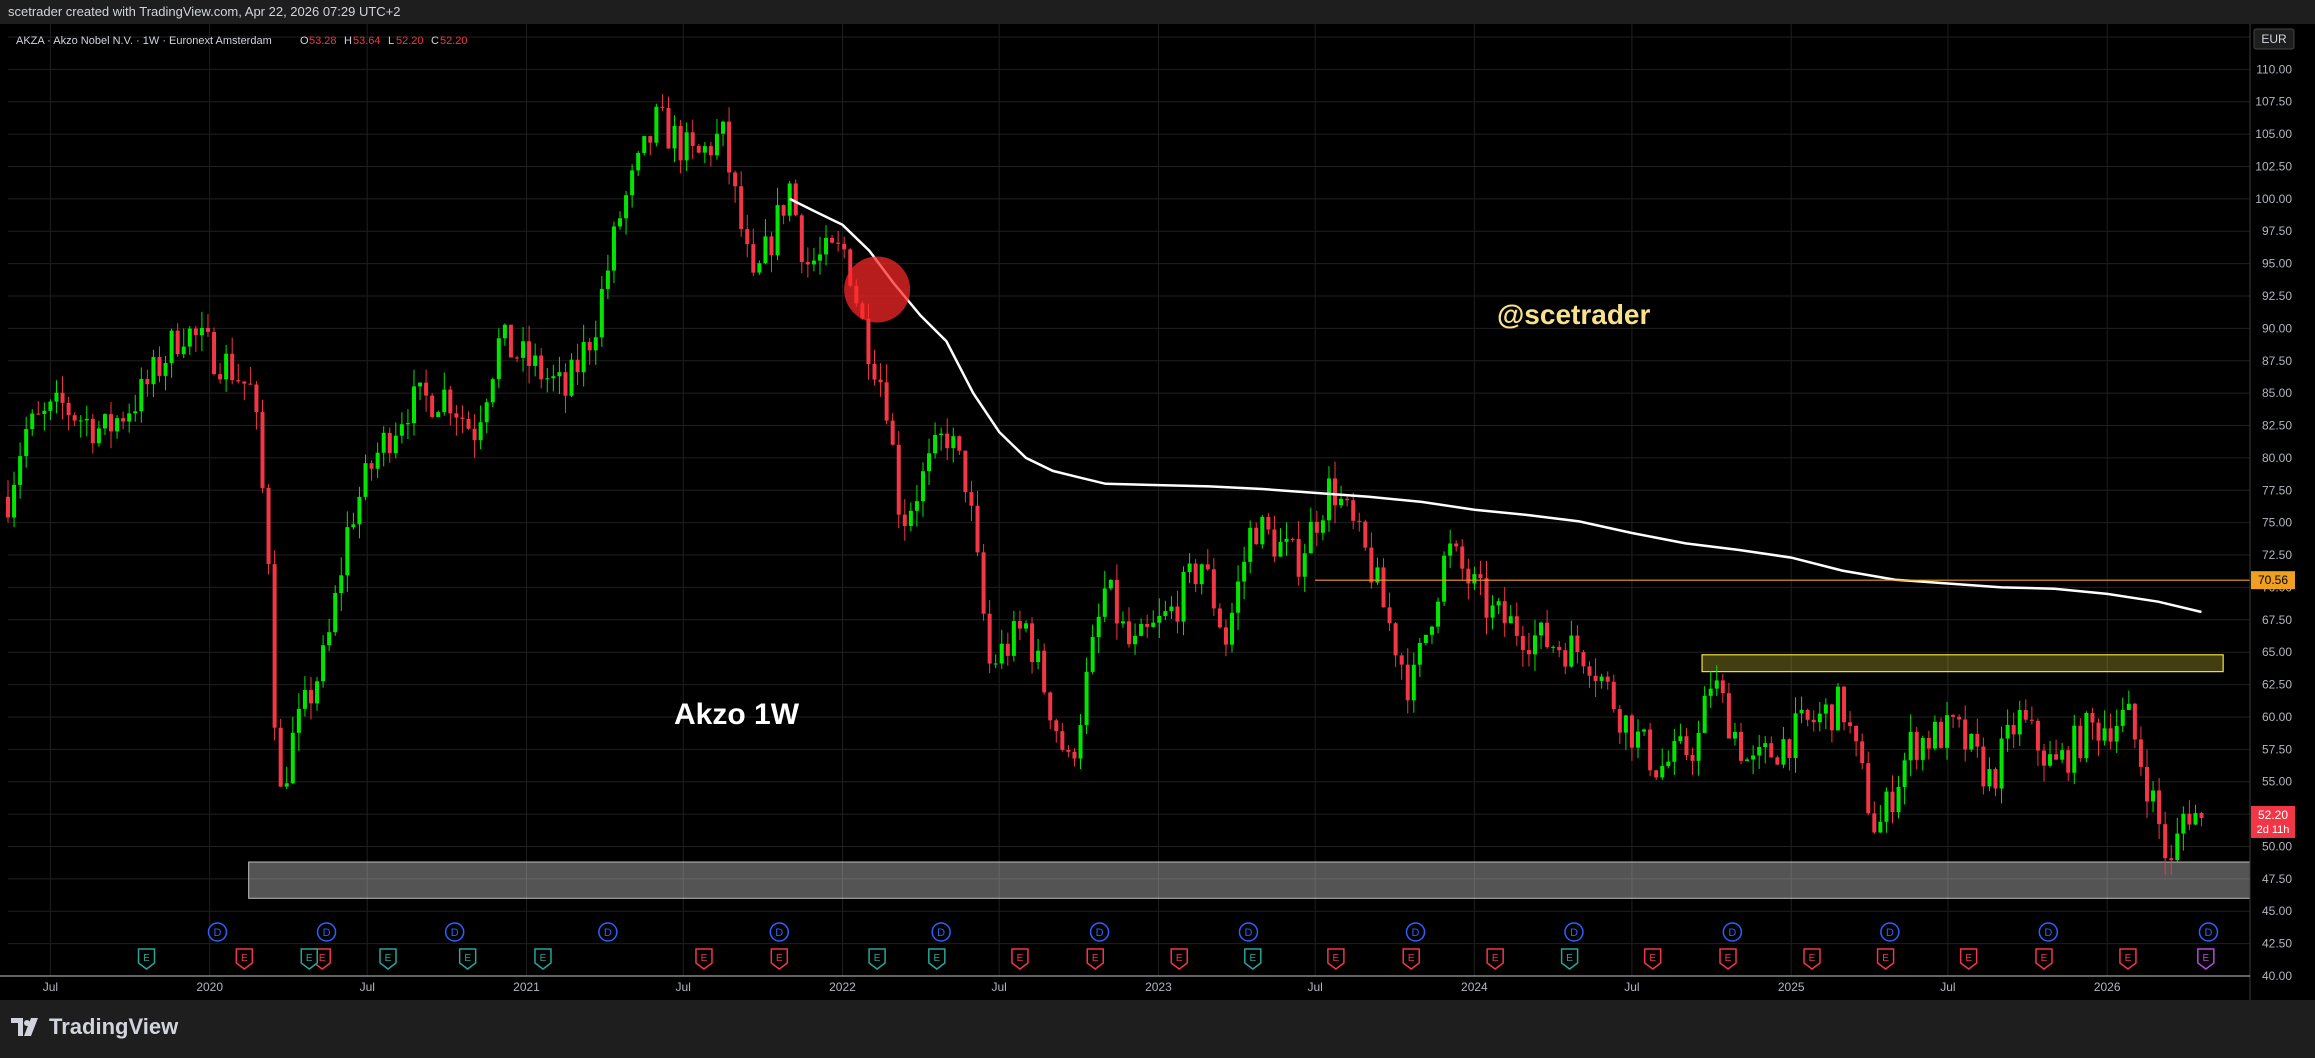  Describe the element at coordinates (2277, 782) in the screenshot. I see `price-tick-label: 55.00` at that location.